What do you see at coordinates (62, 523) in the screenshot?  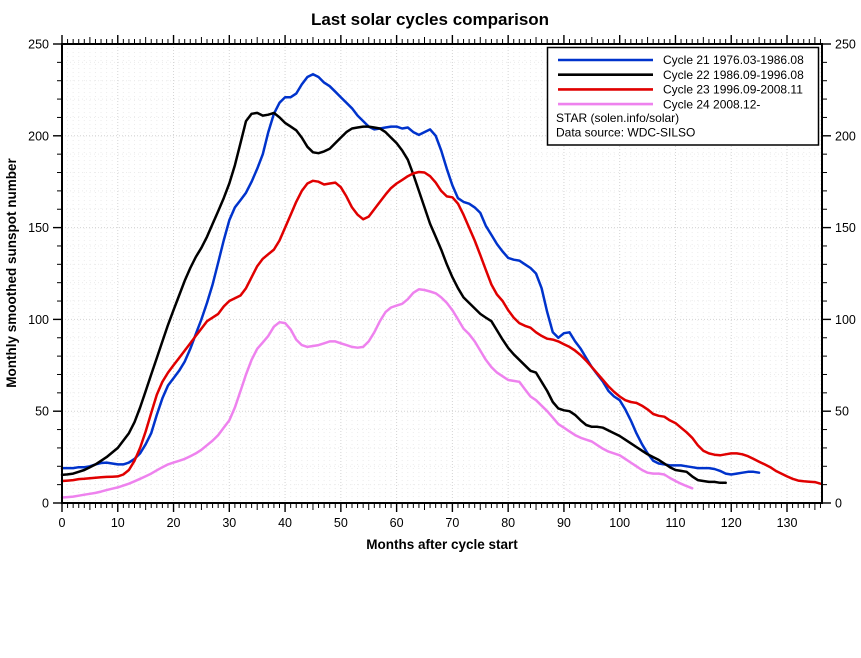 I see `x-tick-label: 0` at bounding box center [62, 523].